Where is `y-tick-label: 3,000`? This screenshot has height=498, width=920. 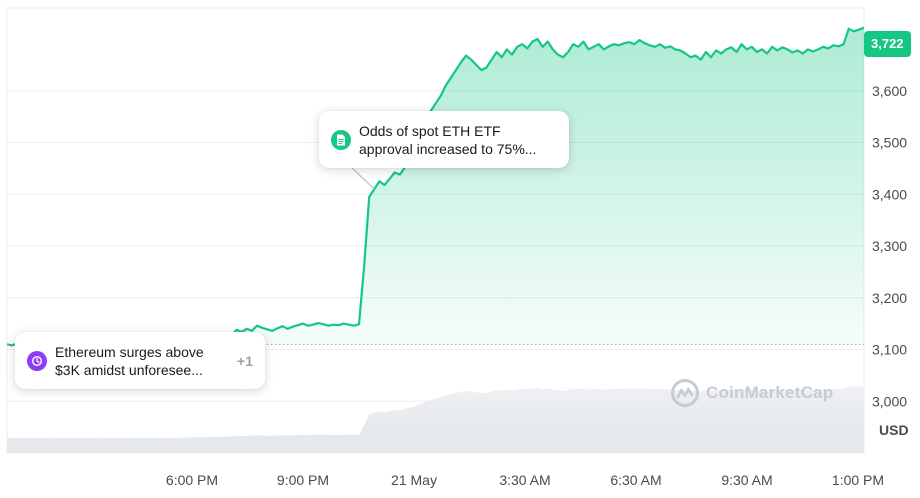 y-tick-label: 3,000 is located at coordinates (889, 401).